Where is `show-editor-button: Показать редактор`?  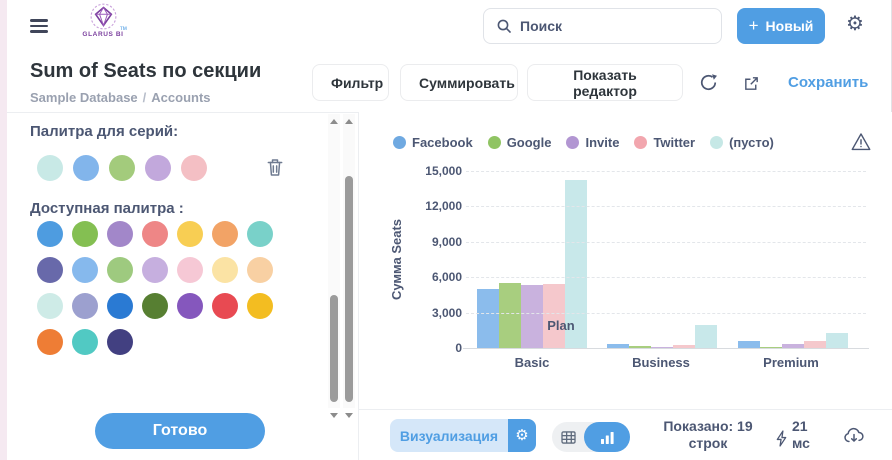 show-editor-button: Показать редактор is located at coordinates (605, 82).